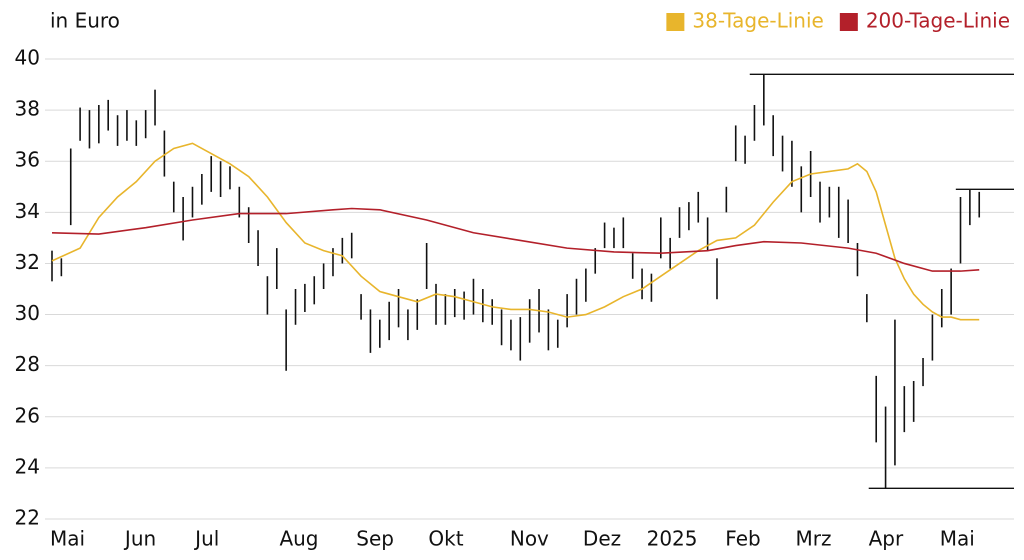 This screenshot has height=560, width=1024. Describe the element at coordinates (742, 539) in the screenshot. I see `x-tick-label: Feb` at that location.